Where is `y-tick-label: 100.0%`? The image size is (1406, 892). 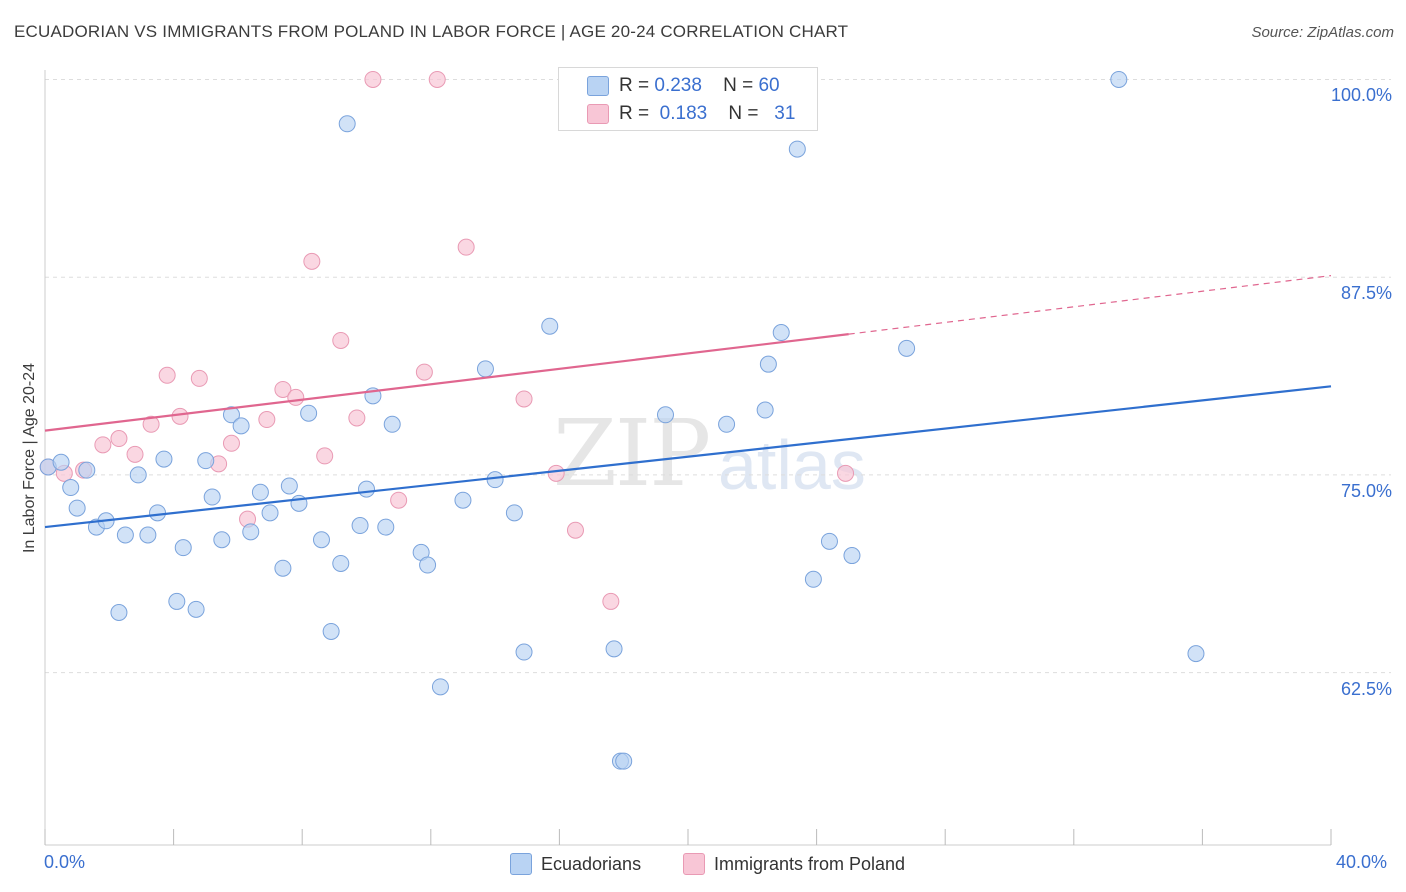 y-tick-label: 100.0% is located at coordinates (1361, 95).